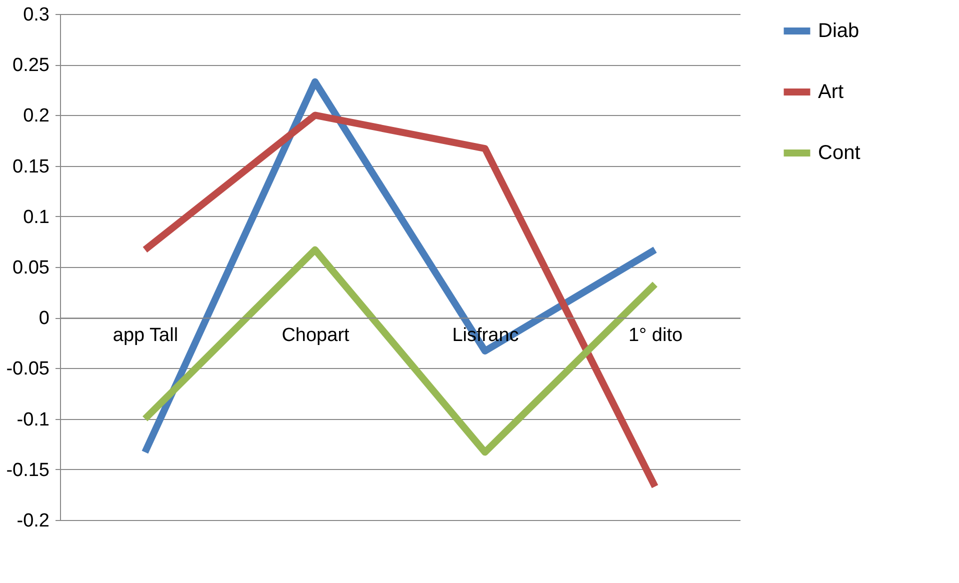 Image resolution: width=959 pixels, height=583 pixels. I want to click on y-tick-label: 0.3, so click(36, 15).